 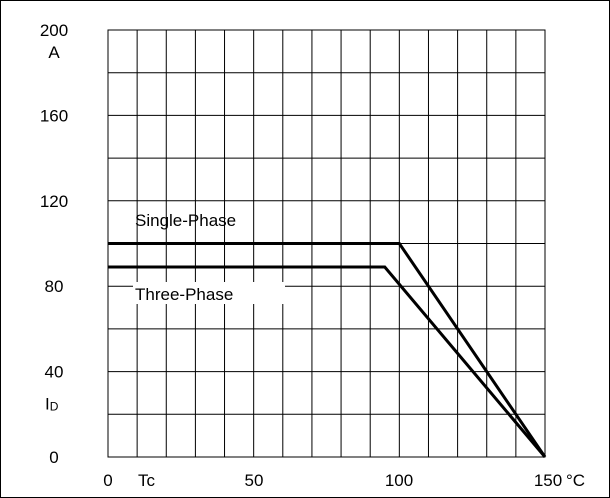 I want to click on y-unit-label: A, so click(x=54, y=52).